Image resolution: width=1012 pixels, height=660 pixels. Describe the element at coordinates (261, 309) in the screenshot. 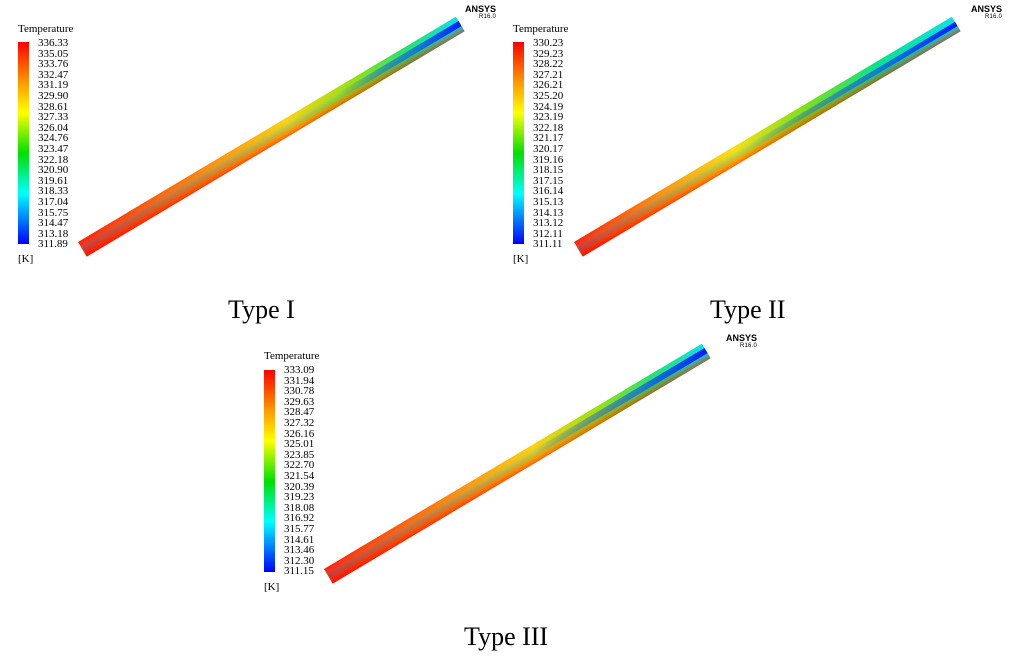

I see `caption-type-1: Type I` at that location.